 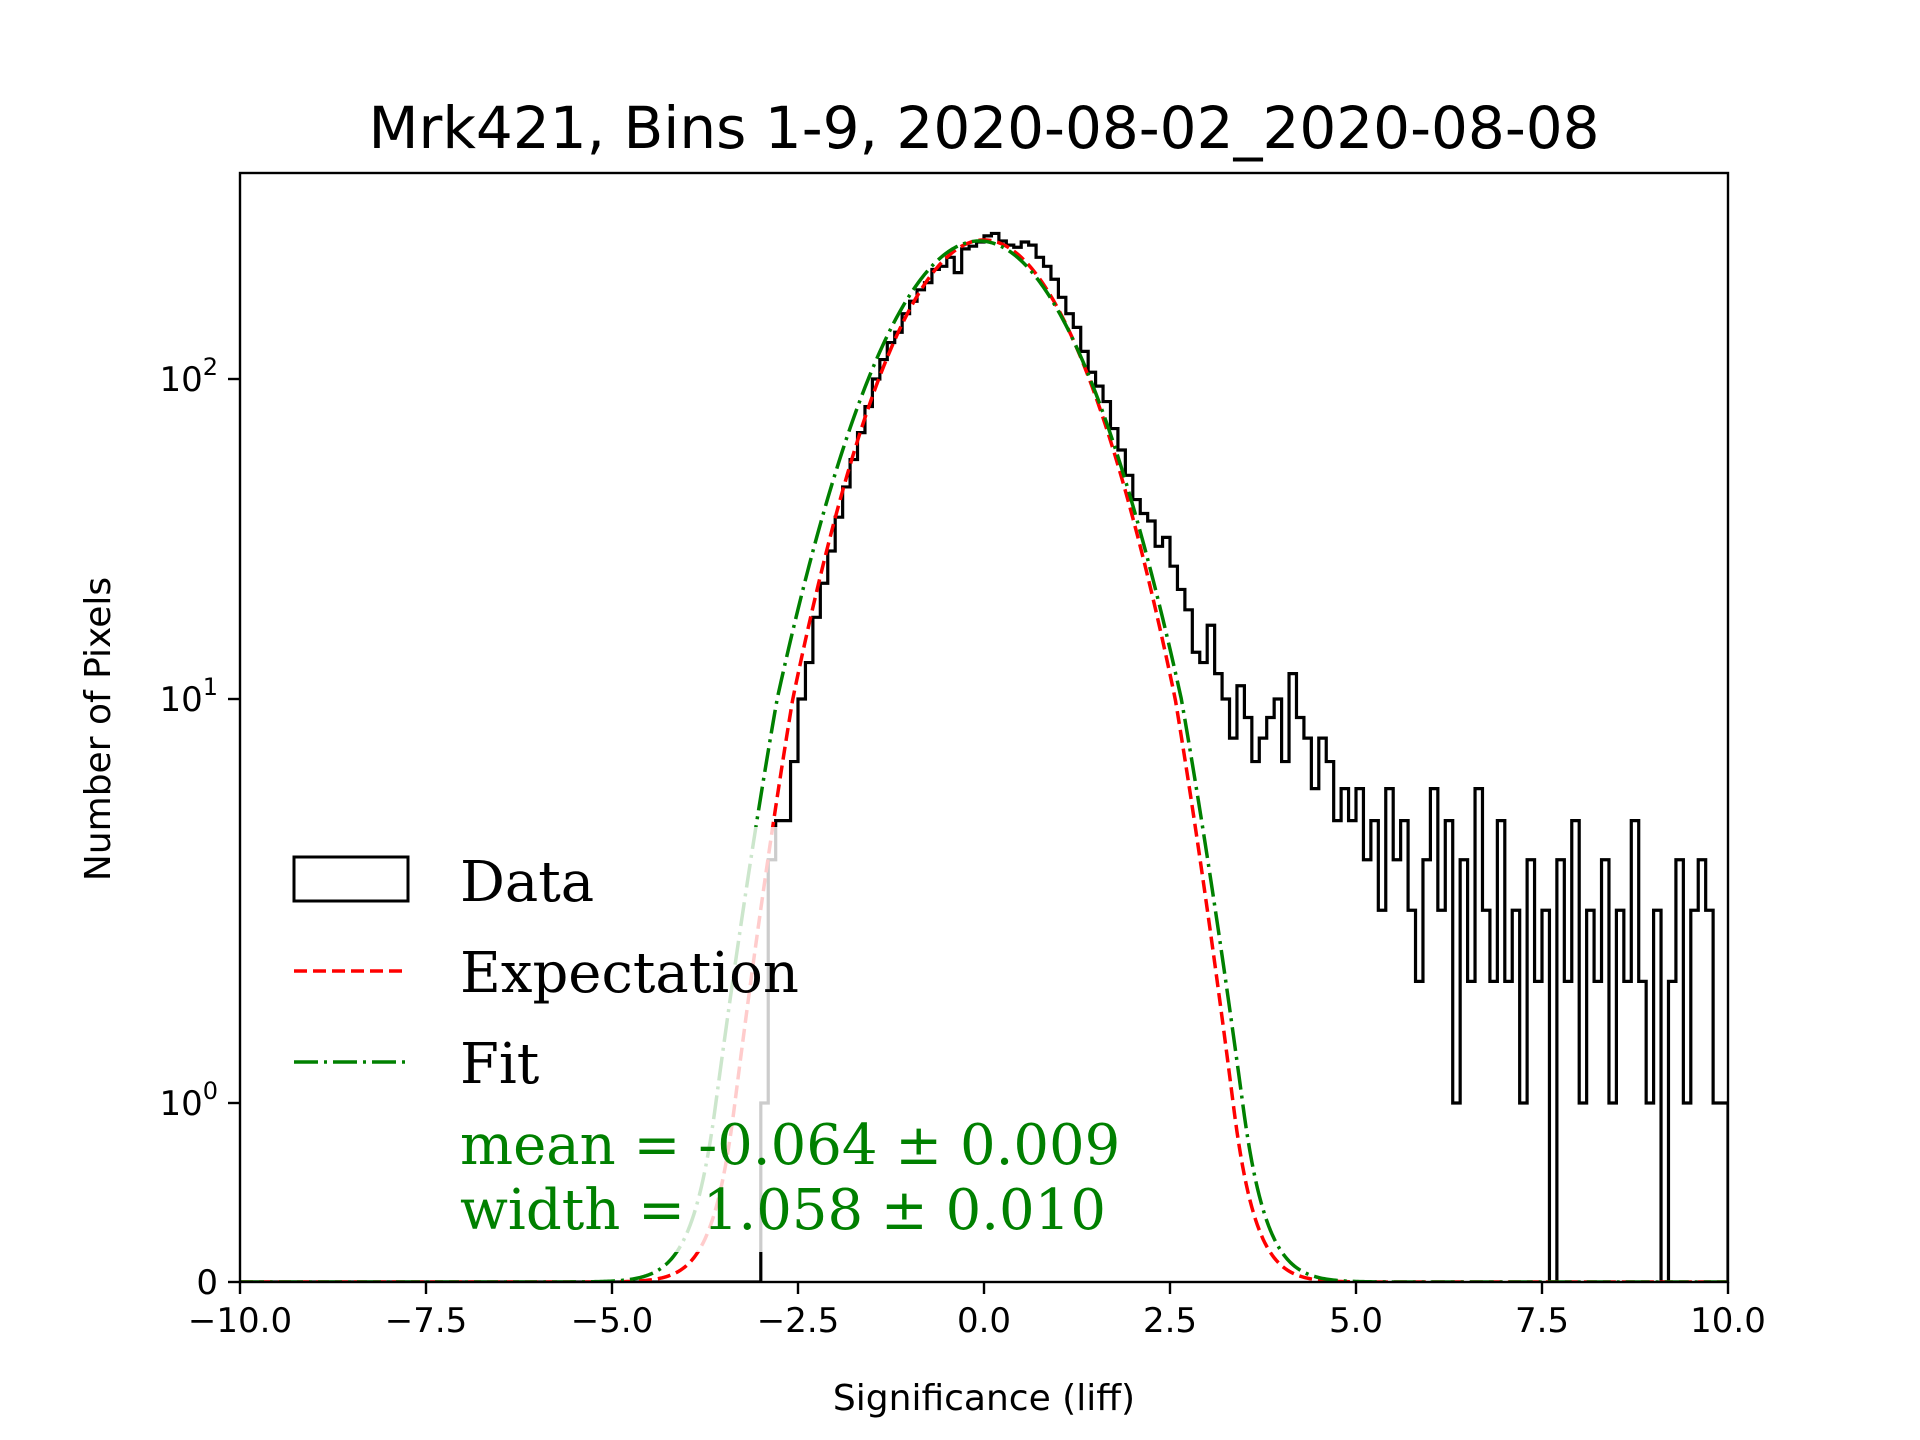 I want to click on y-axis-label: Number of Pixels, so click(x=98, y=729).